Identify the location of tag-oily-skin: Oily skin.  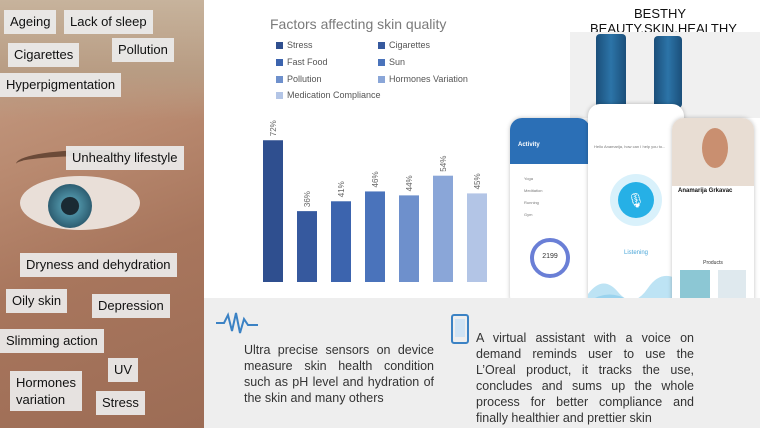
(37, 301).